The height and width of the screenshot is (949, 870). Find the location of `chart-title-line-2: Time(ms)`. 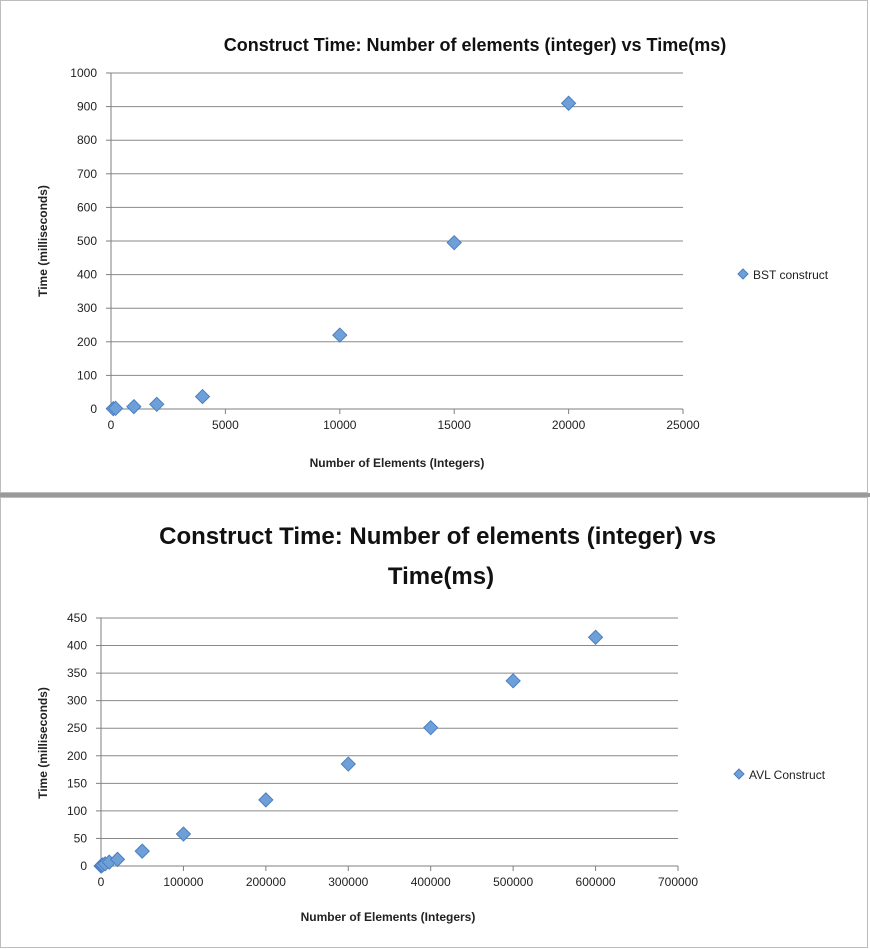

chart-title-line-2: Time(ms) is located at coordinates (441, 576).